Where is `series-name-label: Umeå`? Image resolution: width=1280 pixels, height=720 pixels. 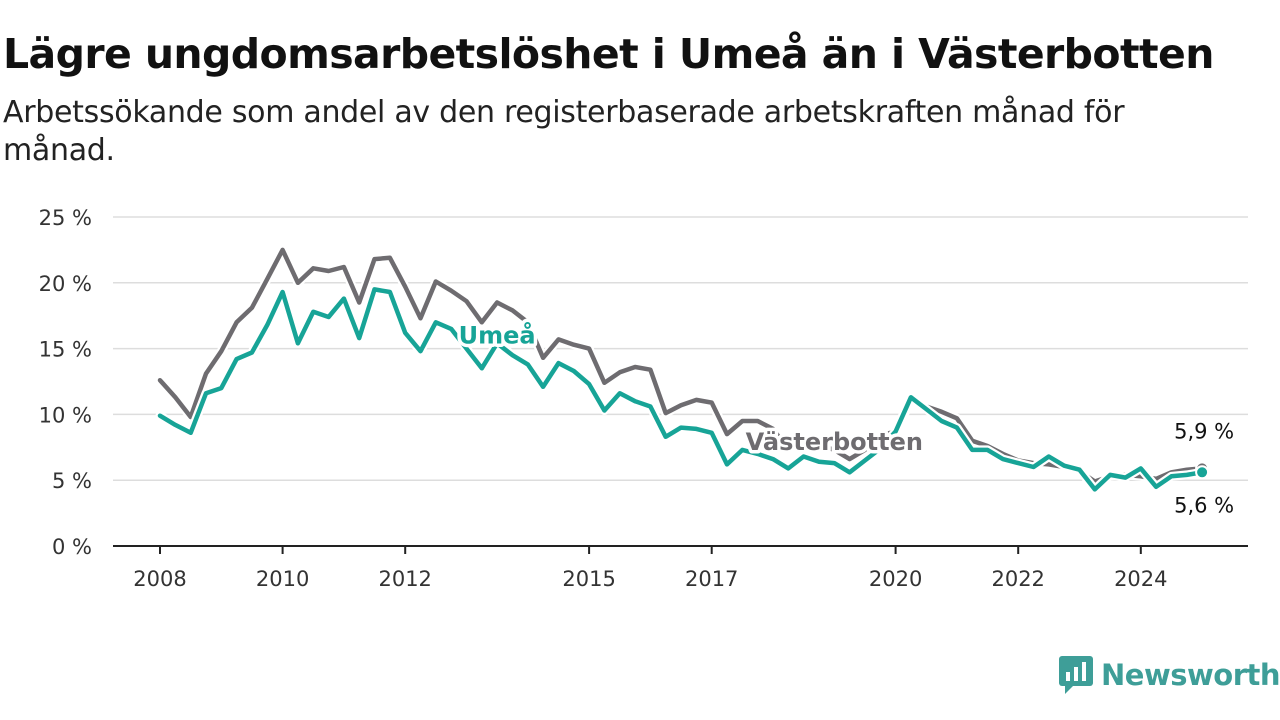
series-name-label: Umeå is located at coordinates (497, 334).